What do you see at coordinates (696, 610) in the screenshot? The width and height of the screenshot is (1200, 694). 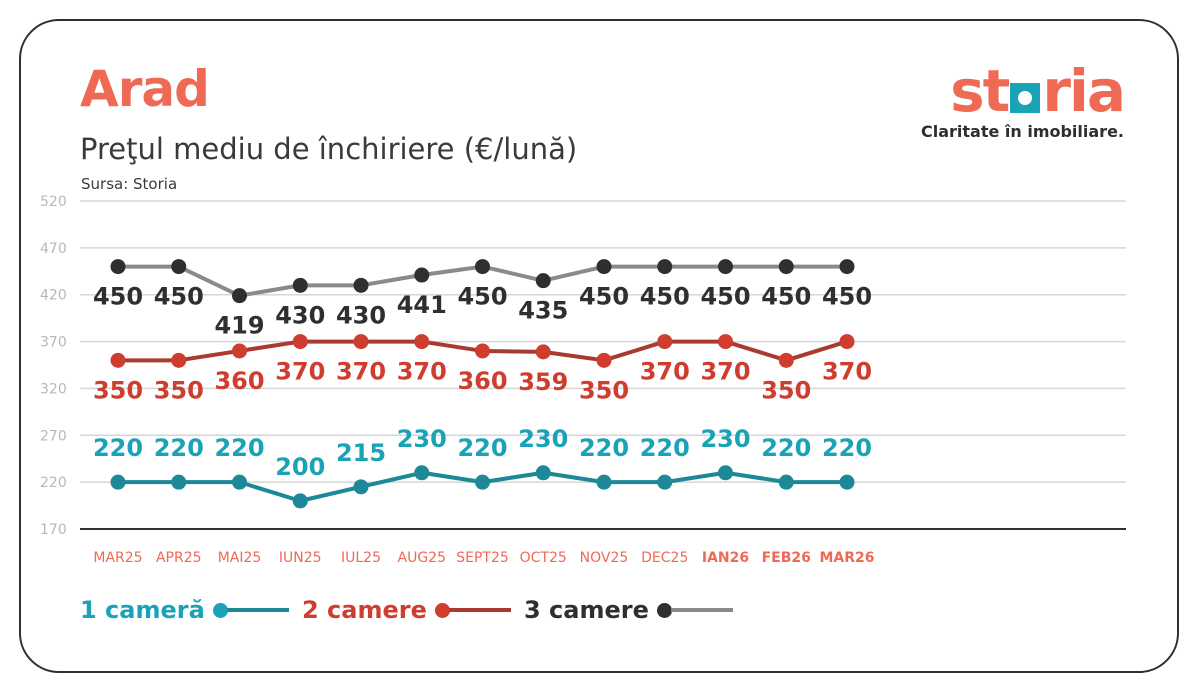 I see `legend-marker-3-camere` at bounding box center [696, 610].